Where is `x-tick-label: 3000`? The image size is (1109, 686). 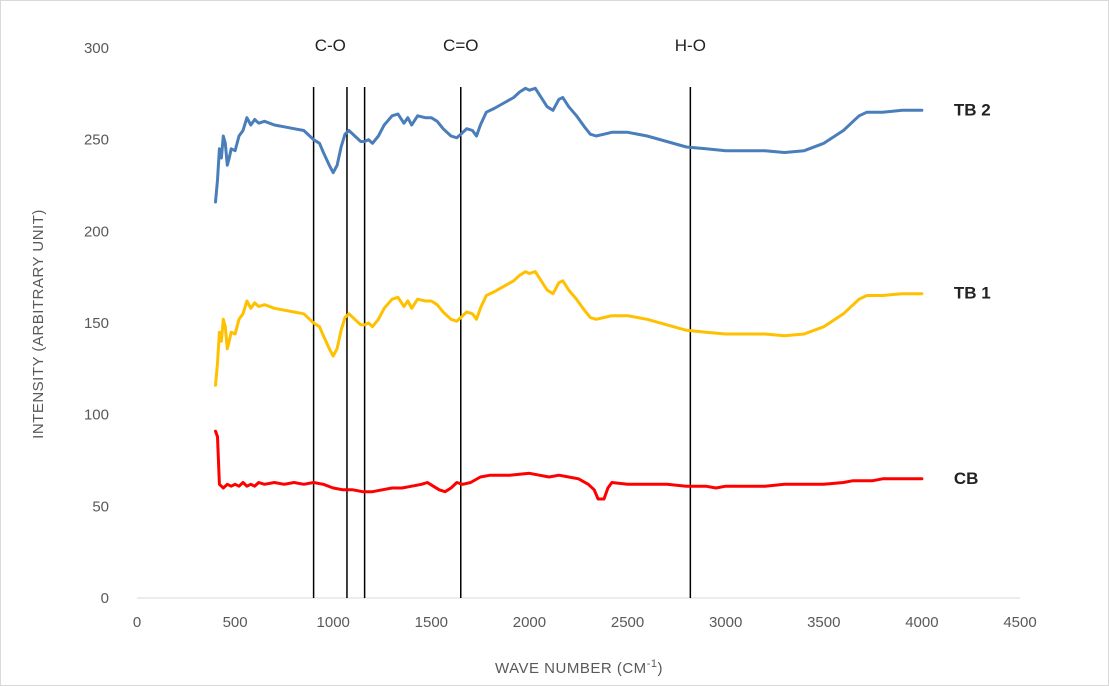
x-tick-label: 3000 is located at coordinates (725, 622).